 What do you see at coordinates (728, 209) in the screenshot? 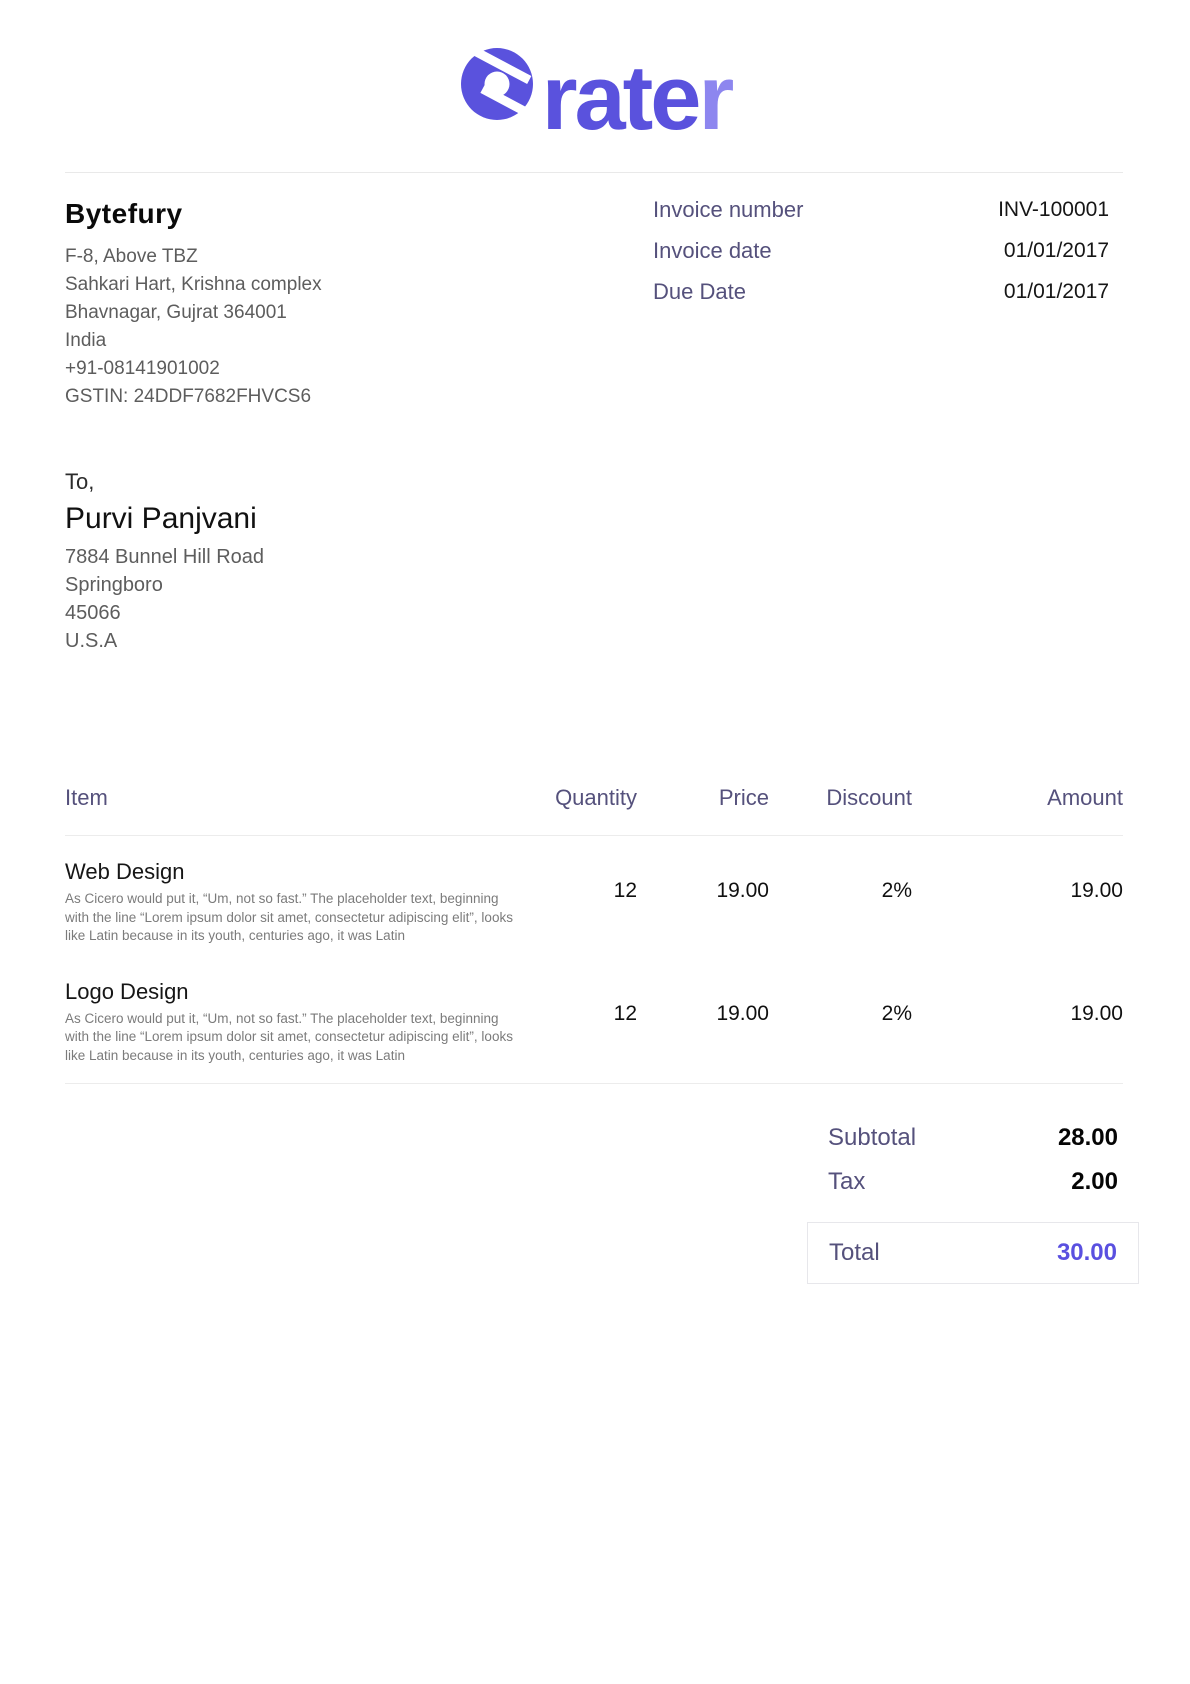
I see `invoice-number-label: Invoice number` at bounding box center [728, 209].